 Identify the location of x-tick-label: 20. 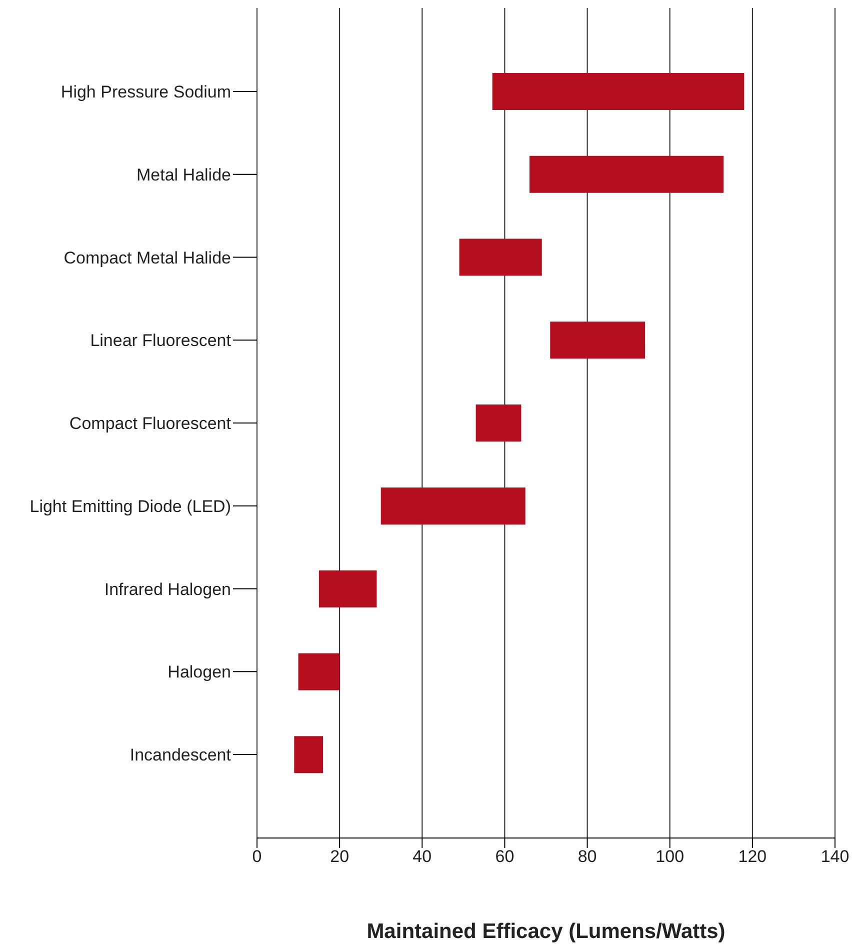
(340, 856).